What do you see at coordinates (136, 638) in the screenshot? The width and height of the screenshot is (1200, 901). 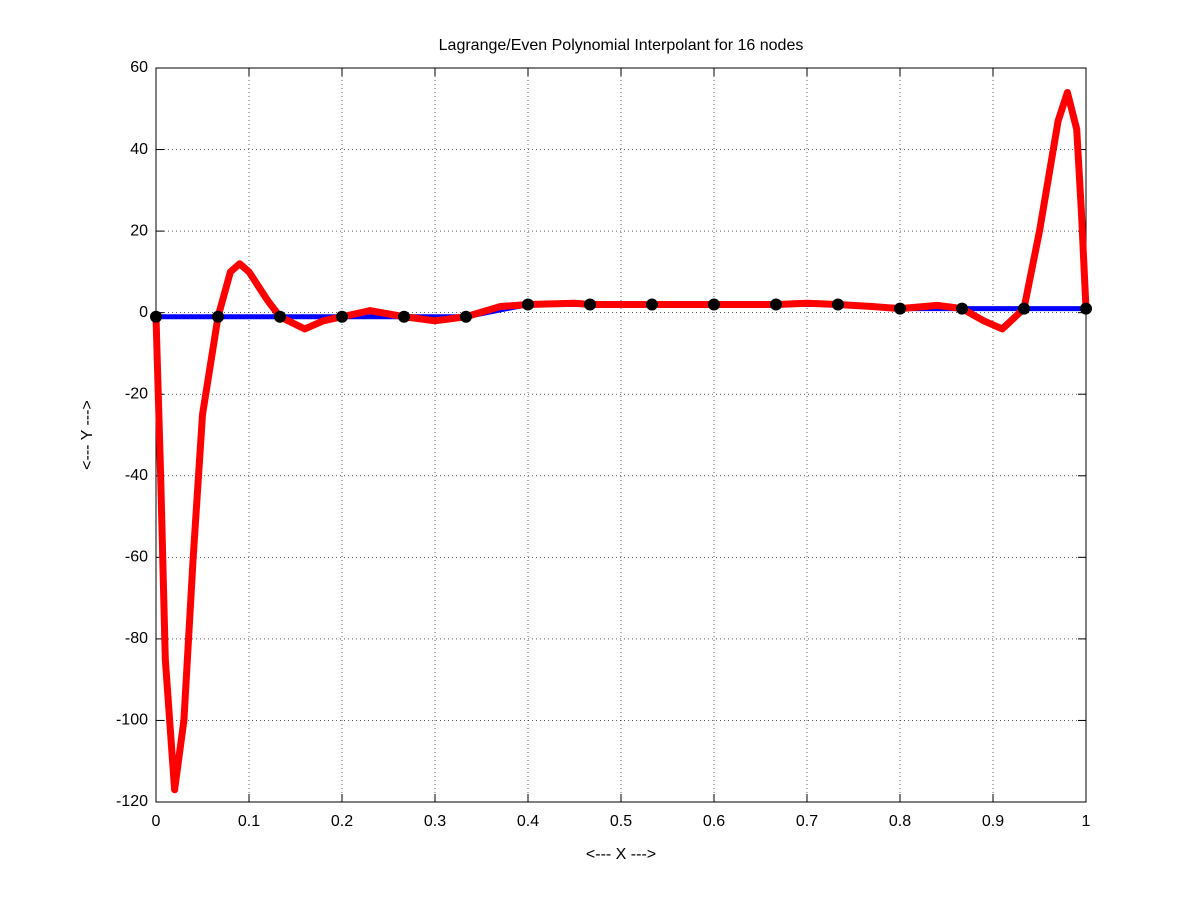 I see `y-tick-label: -80` at bounding box center [136, 638].